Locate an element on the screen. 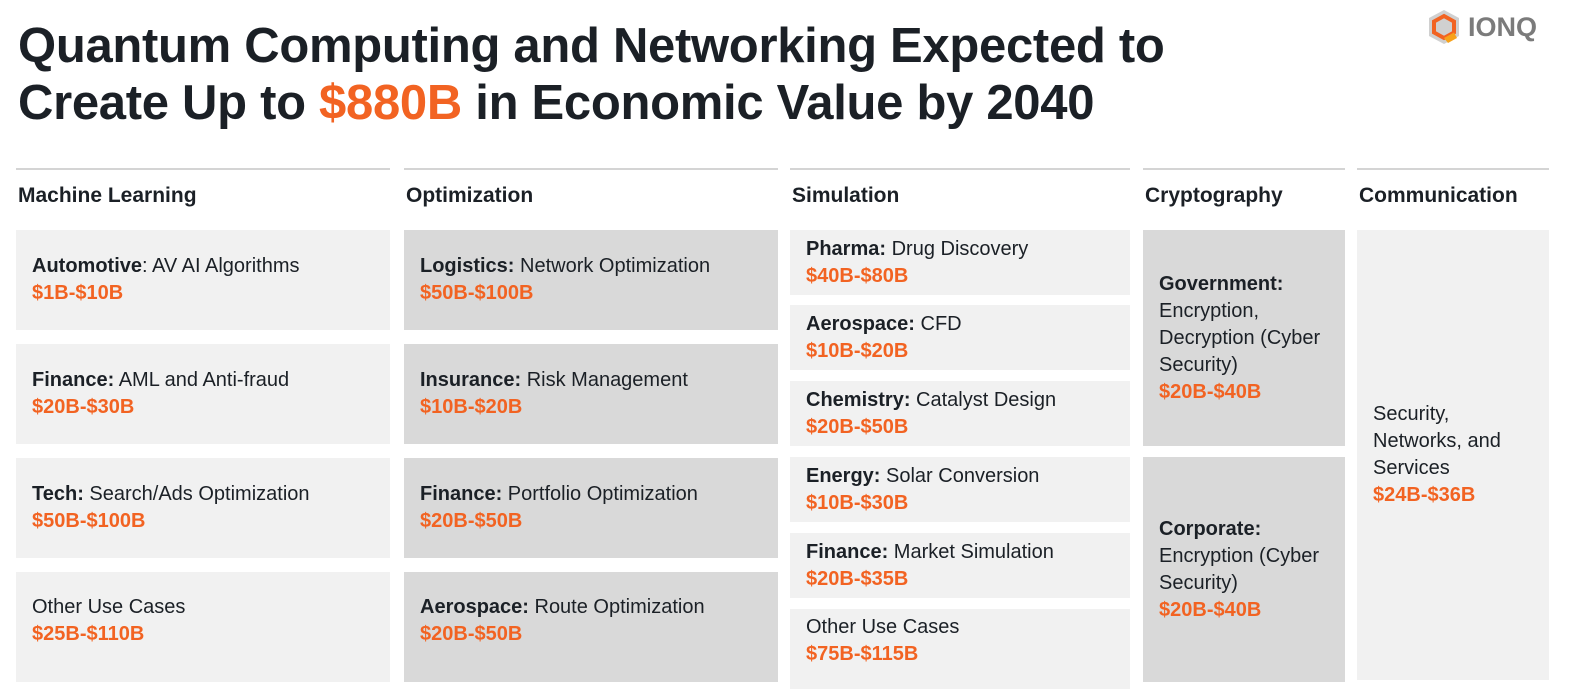 The height and width of the screenshot is (689, 1571). use-case-label: Finance: Market Simulation is located at coordinates (968, 552).